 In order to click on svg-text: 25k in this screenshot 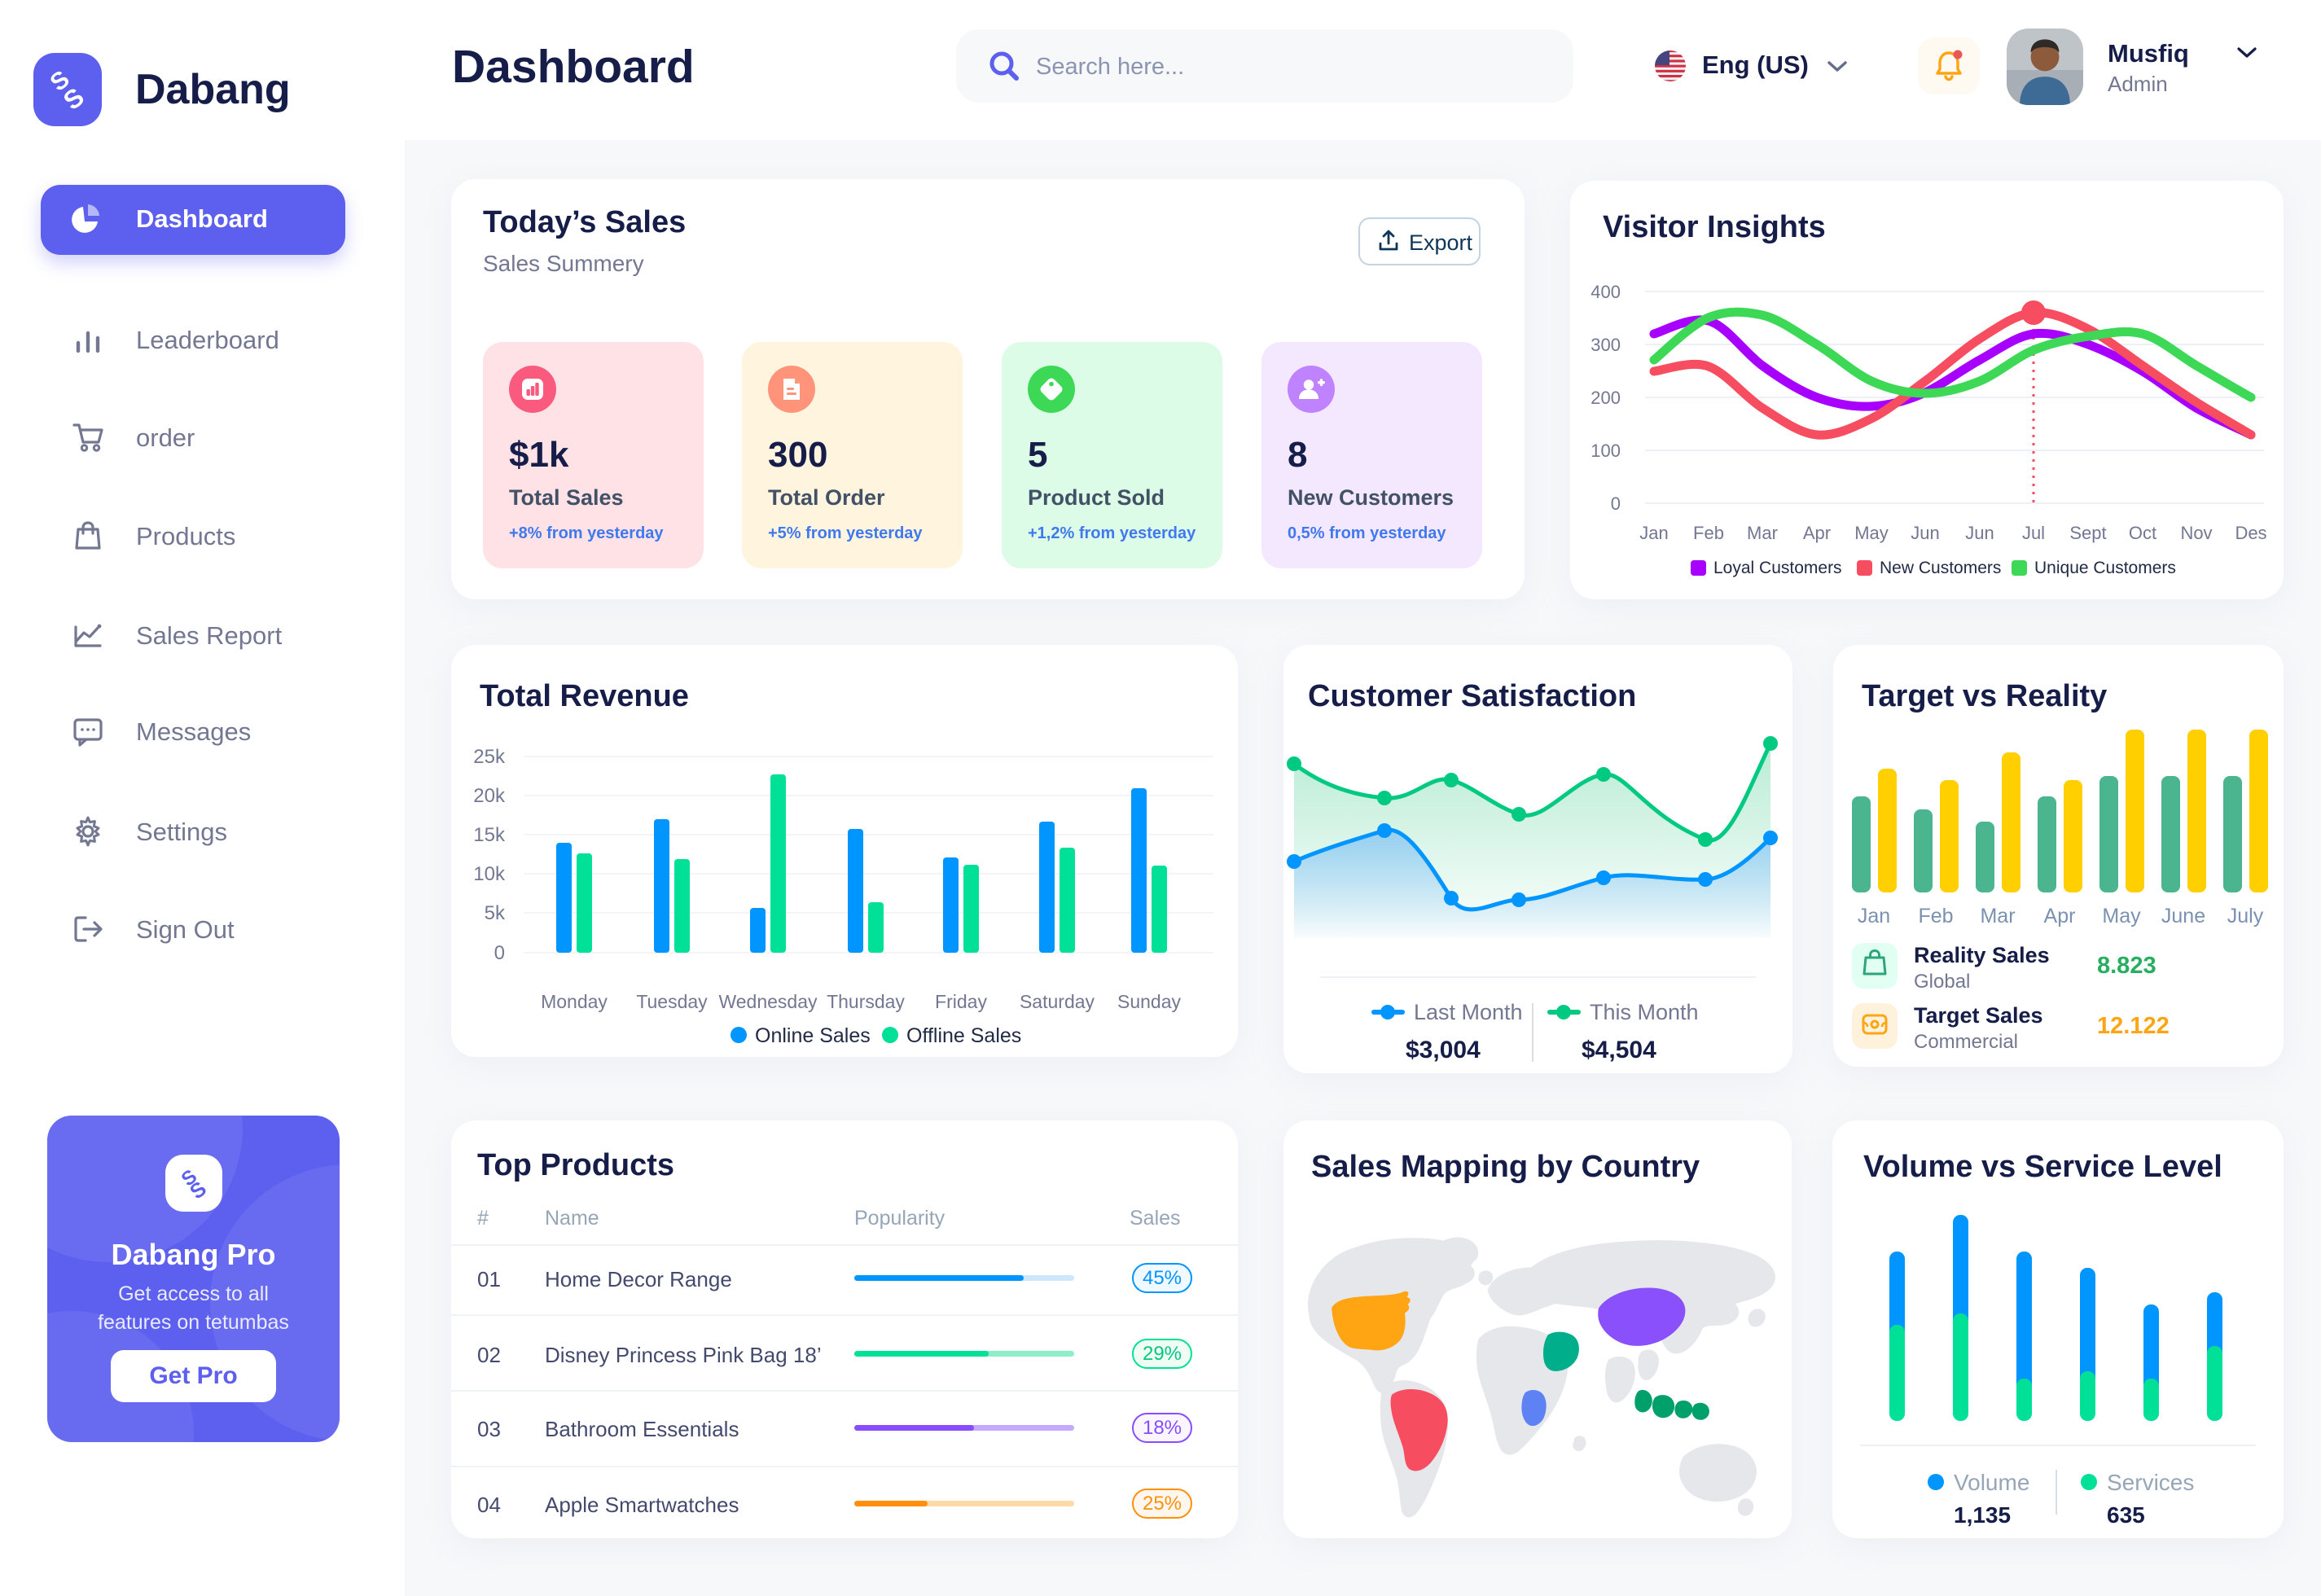, I will do `click(489, 757)`.